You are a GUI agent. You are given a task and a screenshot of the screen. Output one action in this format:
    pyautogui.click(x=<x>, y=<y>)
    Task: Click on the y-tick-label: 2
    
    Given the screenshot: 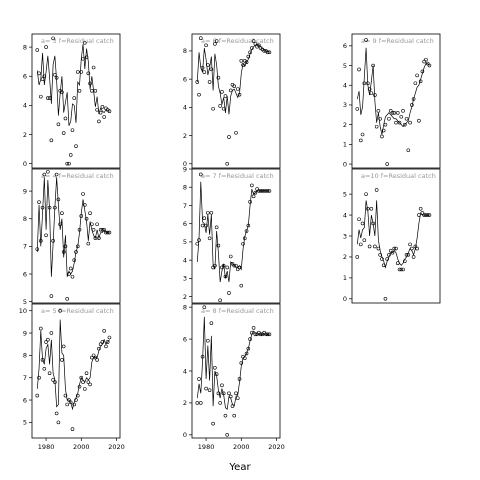 What is the action you would take?
    pyautogui.click(x=185, y=136)
    